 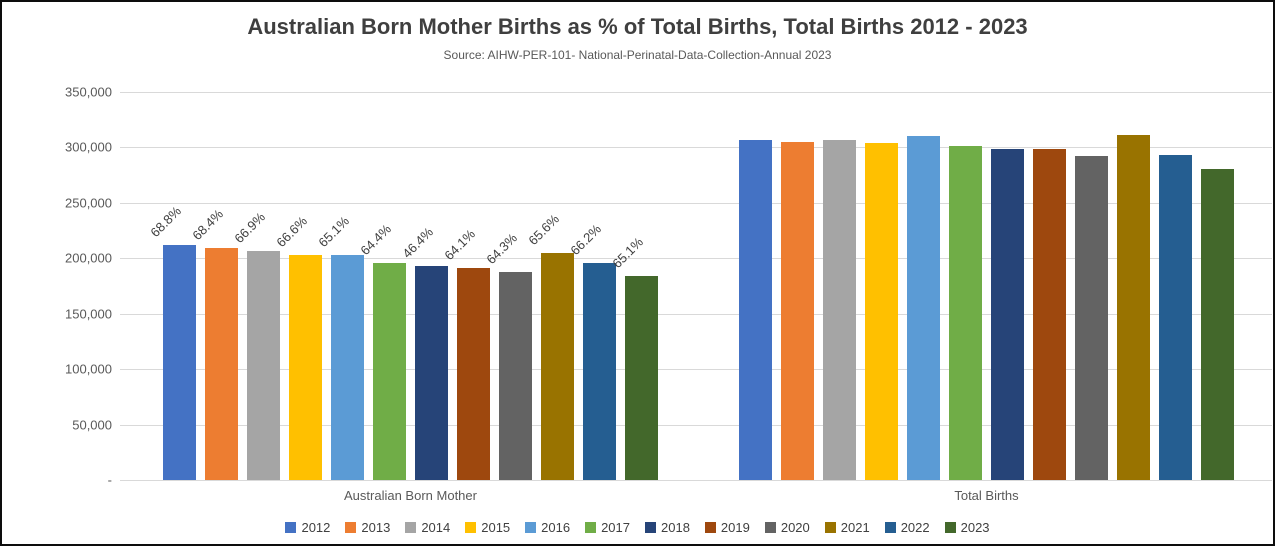 I want to click on bar-2020-total-births, so click(x=1091, y=318).